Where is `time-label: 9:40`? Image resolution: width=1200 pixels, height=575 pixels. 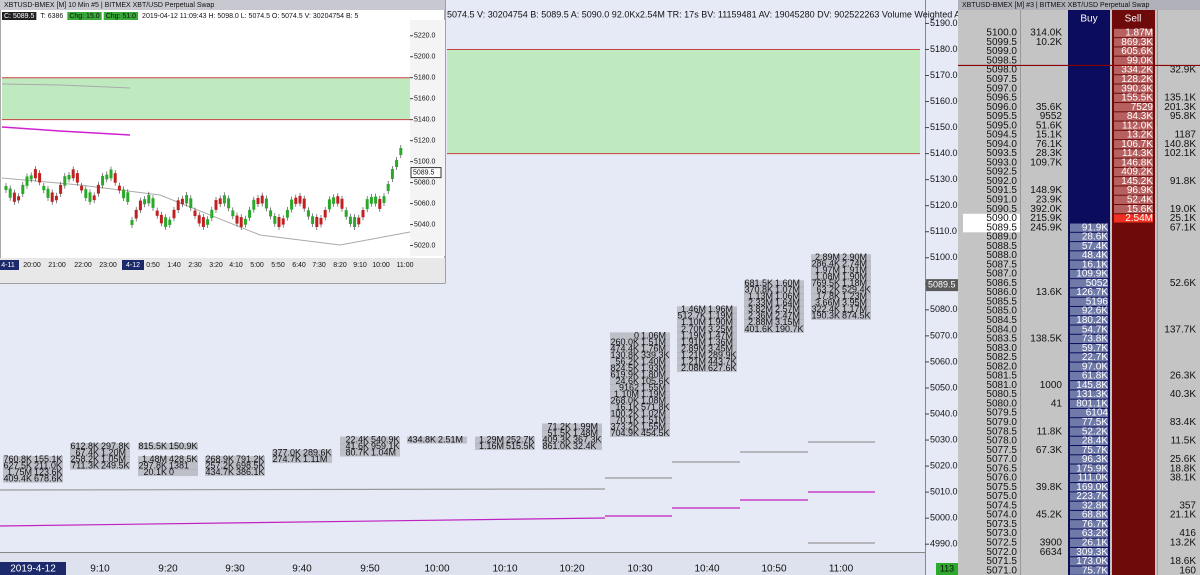
time-label: 9:40 is located at coordinates (302, 569).